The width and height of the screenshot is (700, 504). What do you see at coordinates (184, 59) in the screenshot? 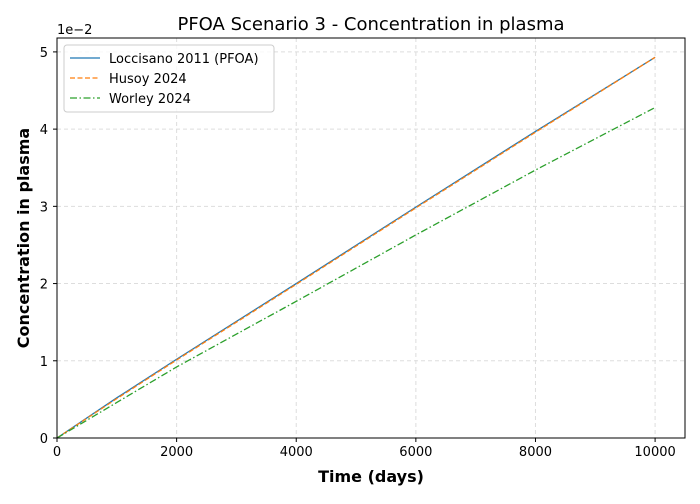
I see `legend-label: Loccisano 2011 (PFOA)` at bounding box center [184, 59].